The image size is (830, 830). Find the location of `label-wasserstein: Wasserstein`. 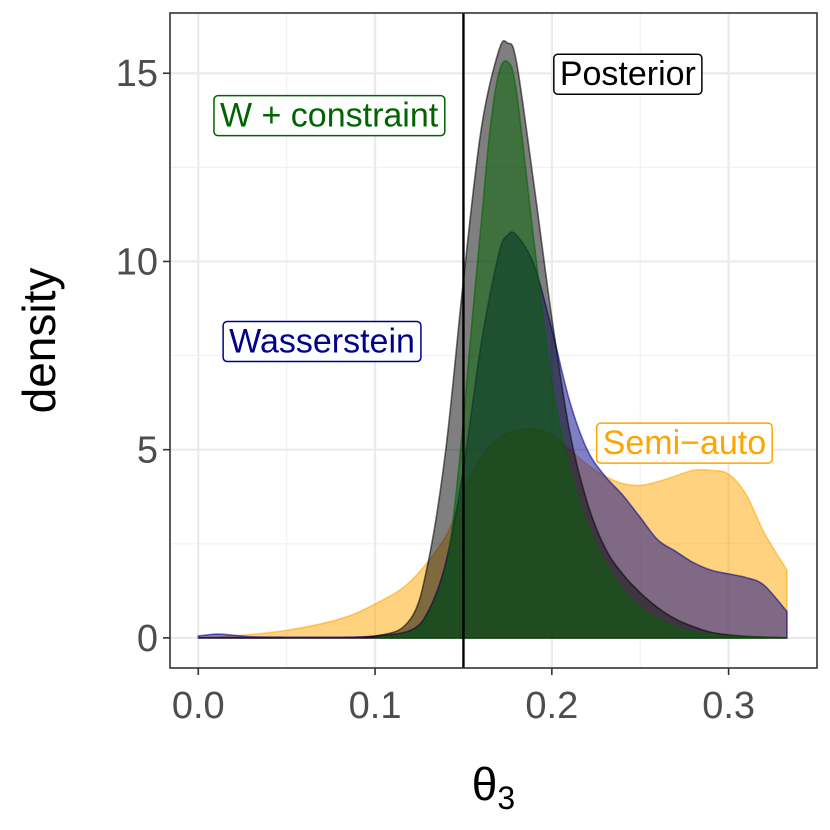

label-wasserstein: Wasserstein is located at coordinates (322, 341).